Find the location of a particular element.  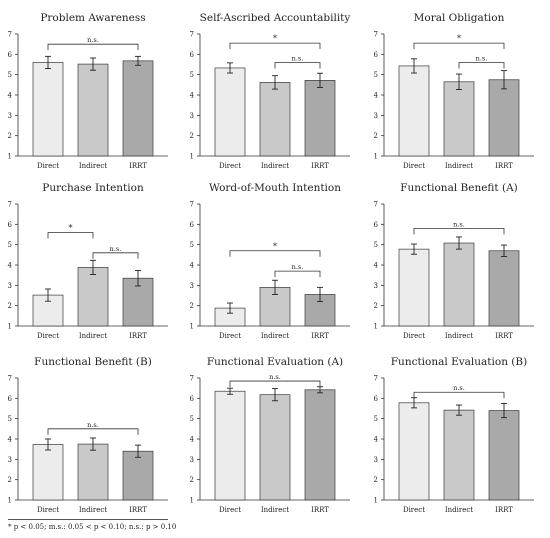

chart-title: Purchase Intention is located at coordinates (93, 188).